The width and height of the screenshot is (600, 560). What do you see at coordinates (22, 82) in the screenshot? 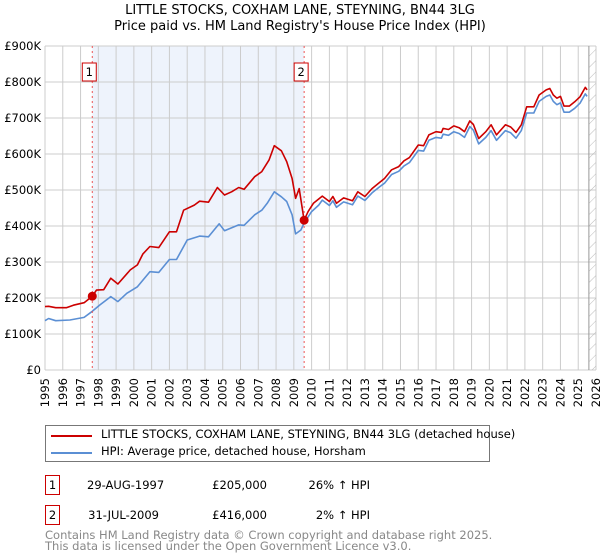
I see `y-tick-label: £800K` at bounding box center [22, 82].